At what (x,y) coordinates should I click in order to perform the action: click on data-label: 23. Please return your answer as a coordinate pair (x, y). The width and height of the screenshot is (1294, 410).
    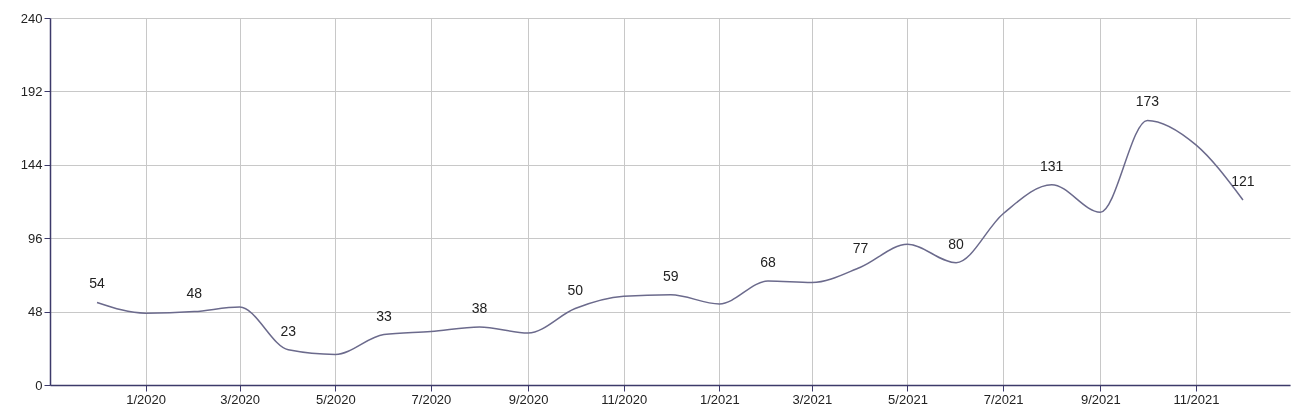
    Looking at the image, I should click on (288, 330).